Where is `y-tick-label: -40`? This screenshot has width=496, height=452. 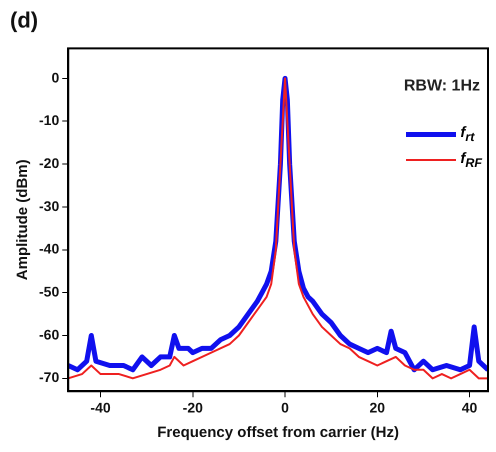 y-tick-label: -40 is located at coordinates (49, 248).